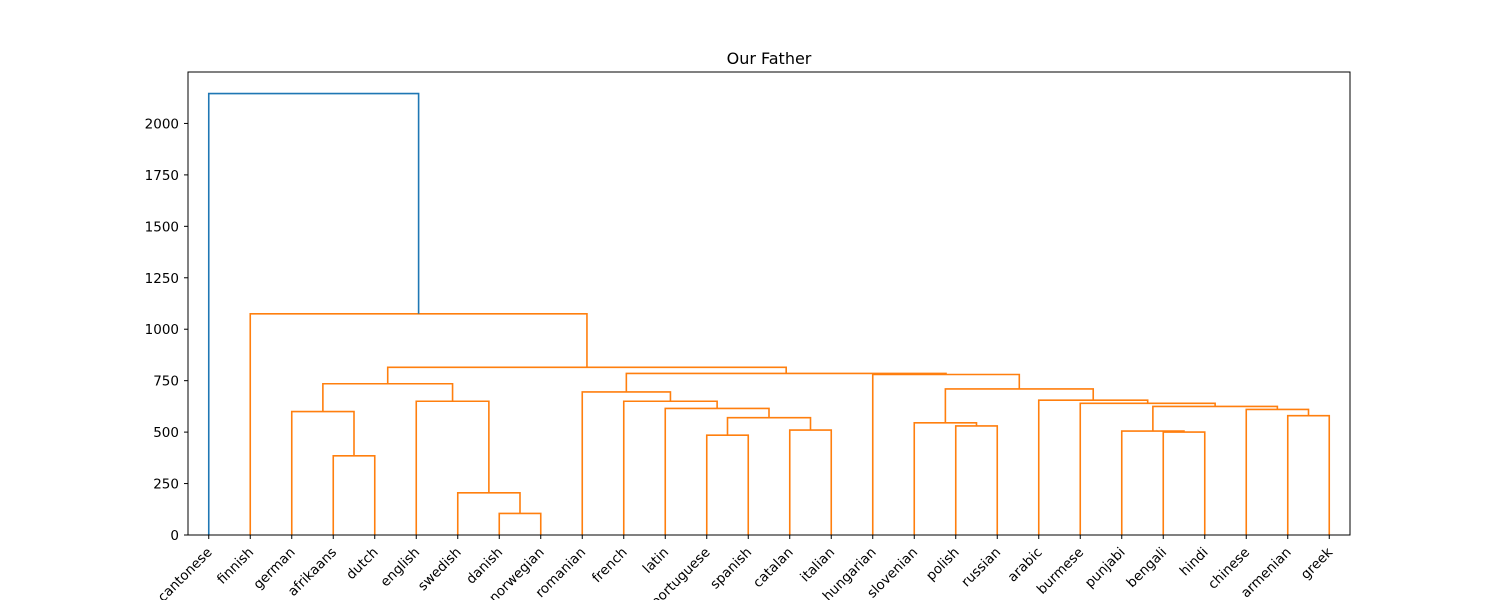 The image size is (1500, 600). I want to click on y-tick-label: 1000, so click(162, 330).